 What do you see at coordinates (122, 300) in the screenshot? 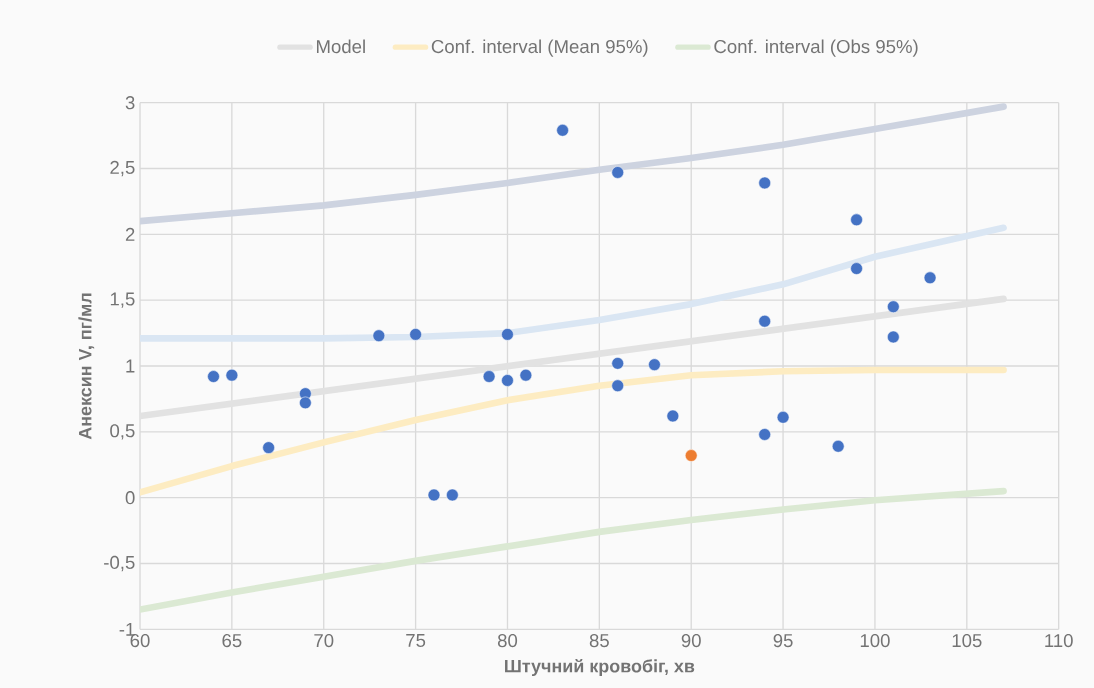
I see `y-tick-label: 1,5` at bounding box center [122, 300].